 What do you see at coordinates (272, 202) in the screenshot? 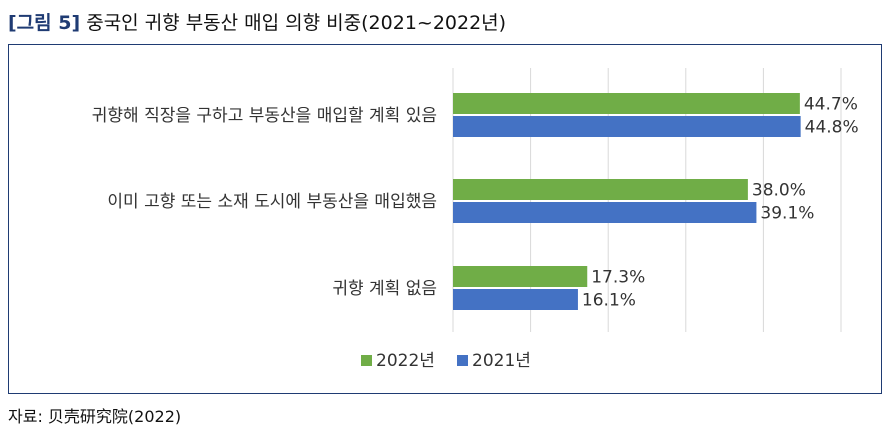
I see `category-label: 이미 고향 또는 소재 도시에 부동산을 매입했음` at bounding box center [272, 202].